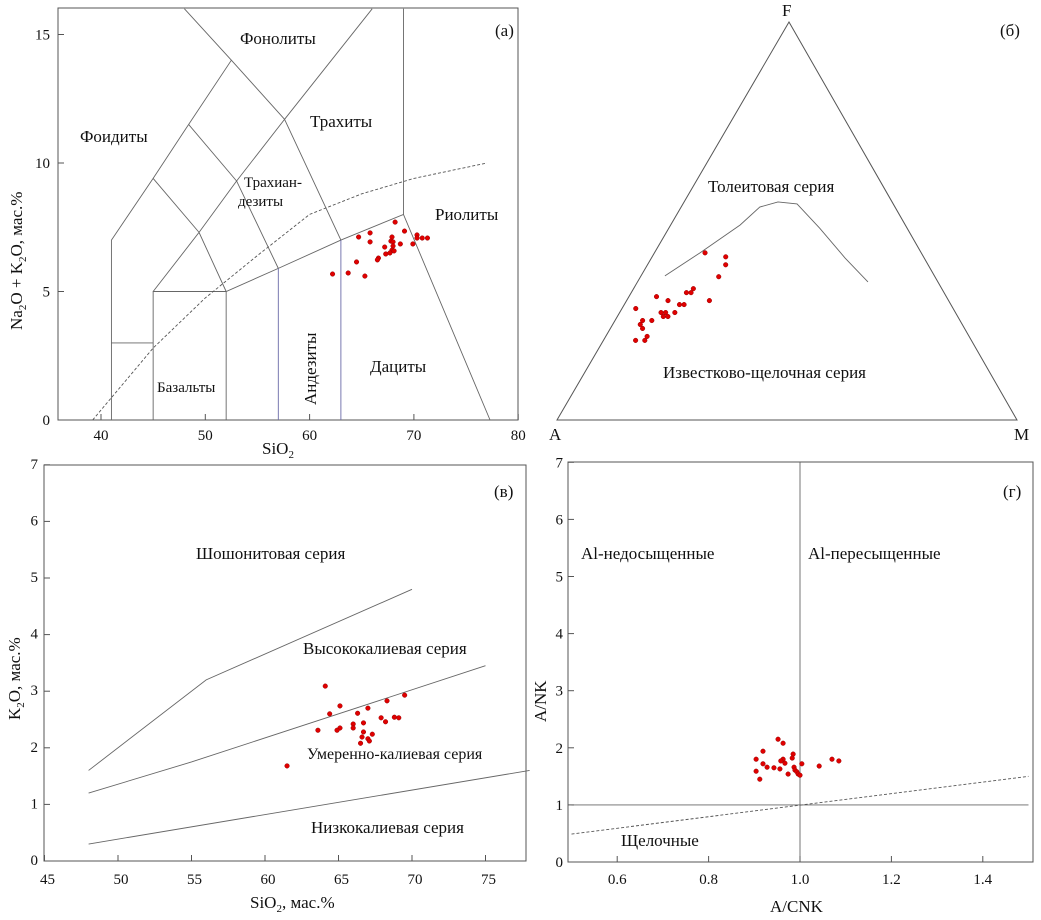  I want to click on field-trachyandesite-2: дезиты, so click(260, 202).